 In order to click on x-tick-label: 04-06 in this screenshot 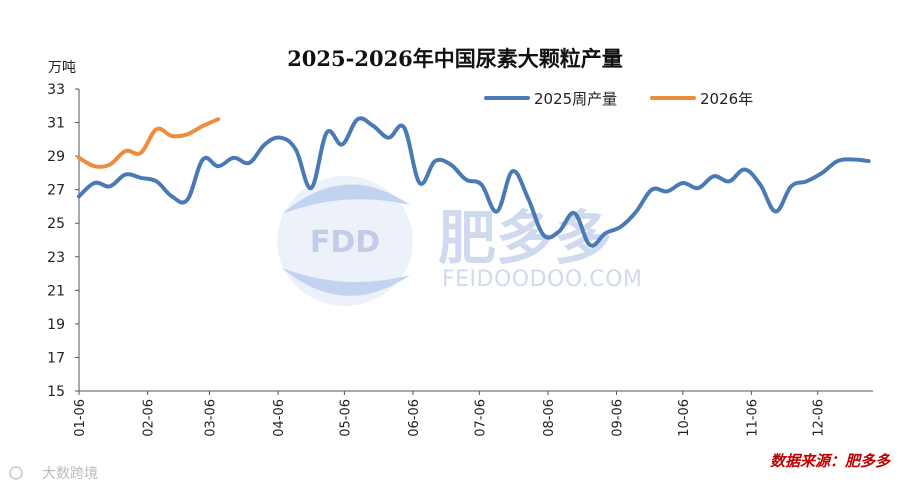, I will do `click(279, 418)`.